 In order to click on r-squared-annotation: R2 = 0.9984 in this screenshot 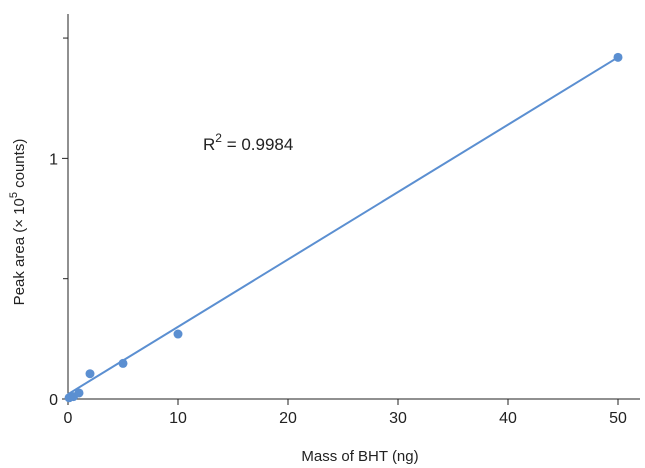, I will do `click(248, 142)`.